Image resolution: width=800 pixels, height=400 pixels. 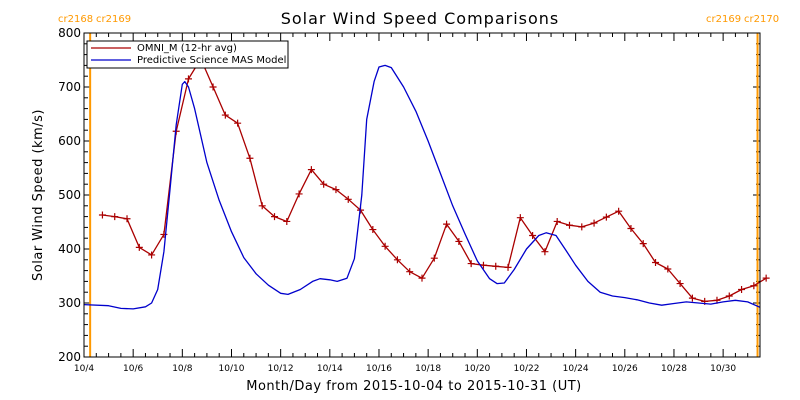 What do you see at coordinates (281, 369) in the screenshot?
I see `x-tick-label: 10/12` at bounding box center [281, 369].